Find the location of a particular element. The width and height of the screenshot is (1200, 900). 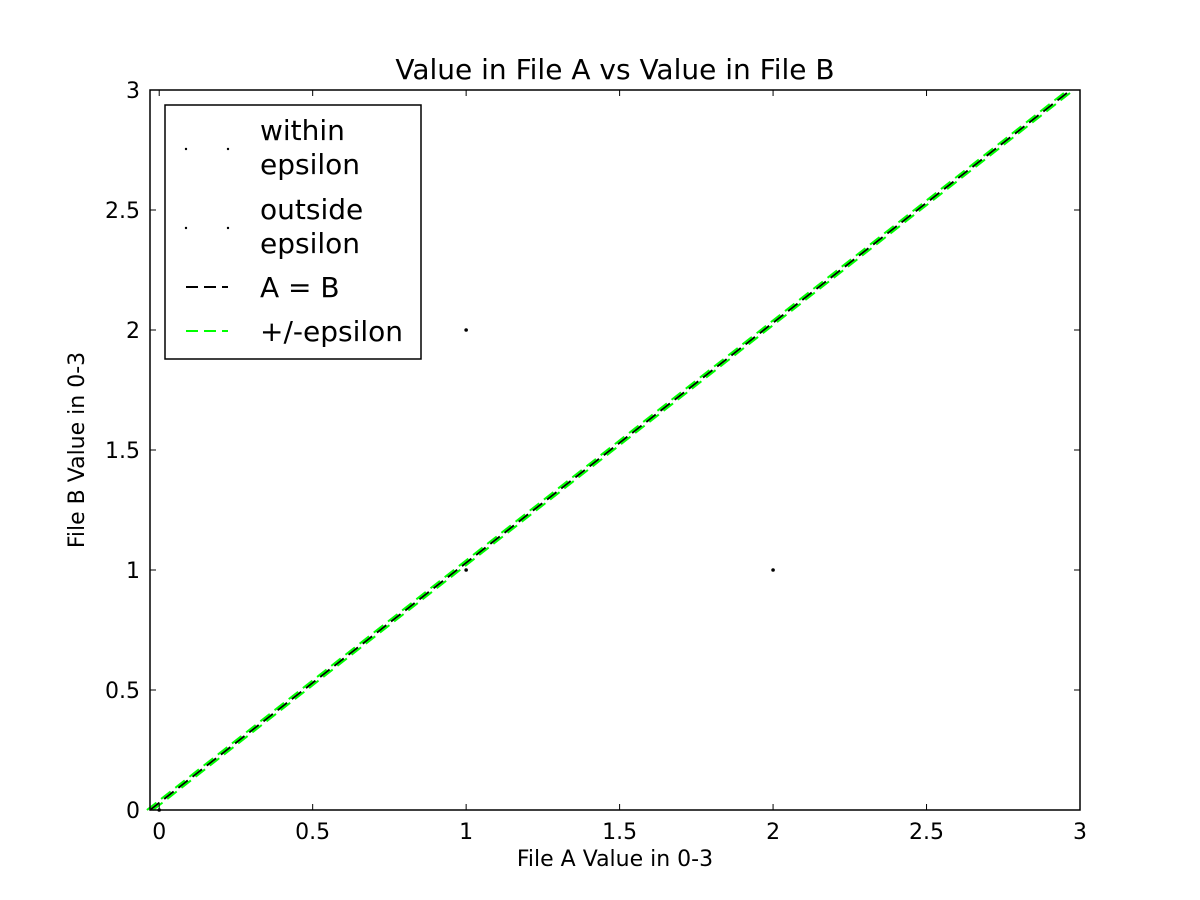

legend-label: +/-epsilon is located at coordinates (331, 331).